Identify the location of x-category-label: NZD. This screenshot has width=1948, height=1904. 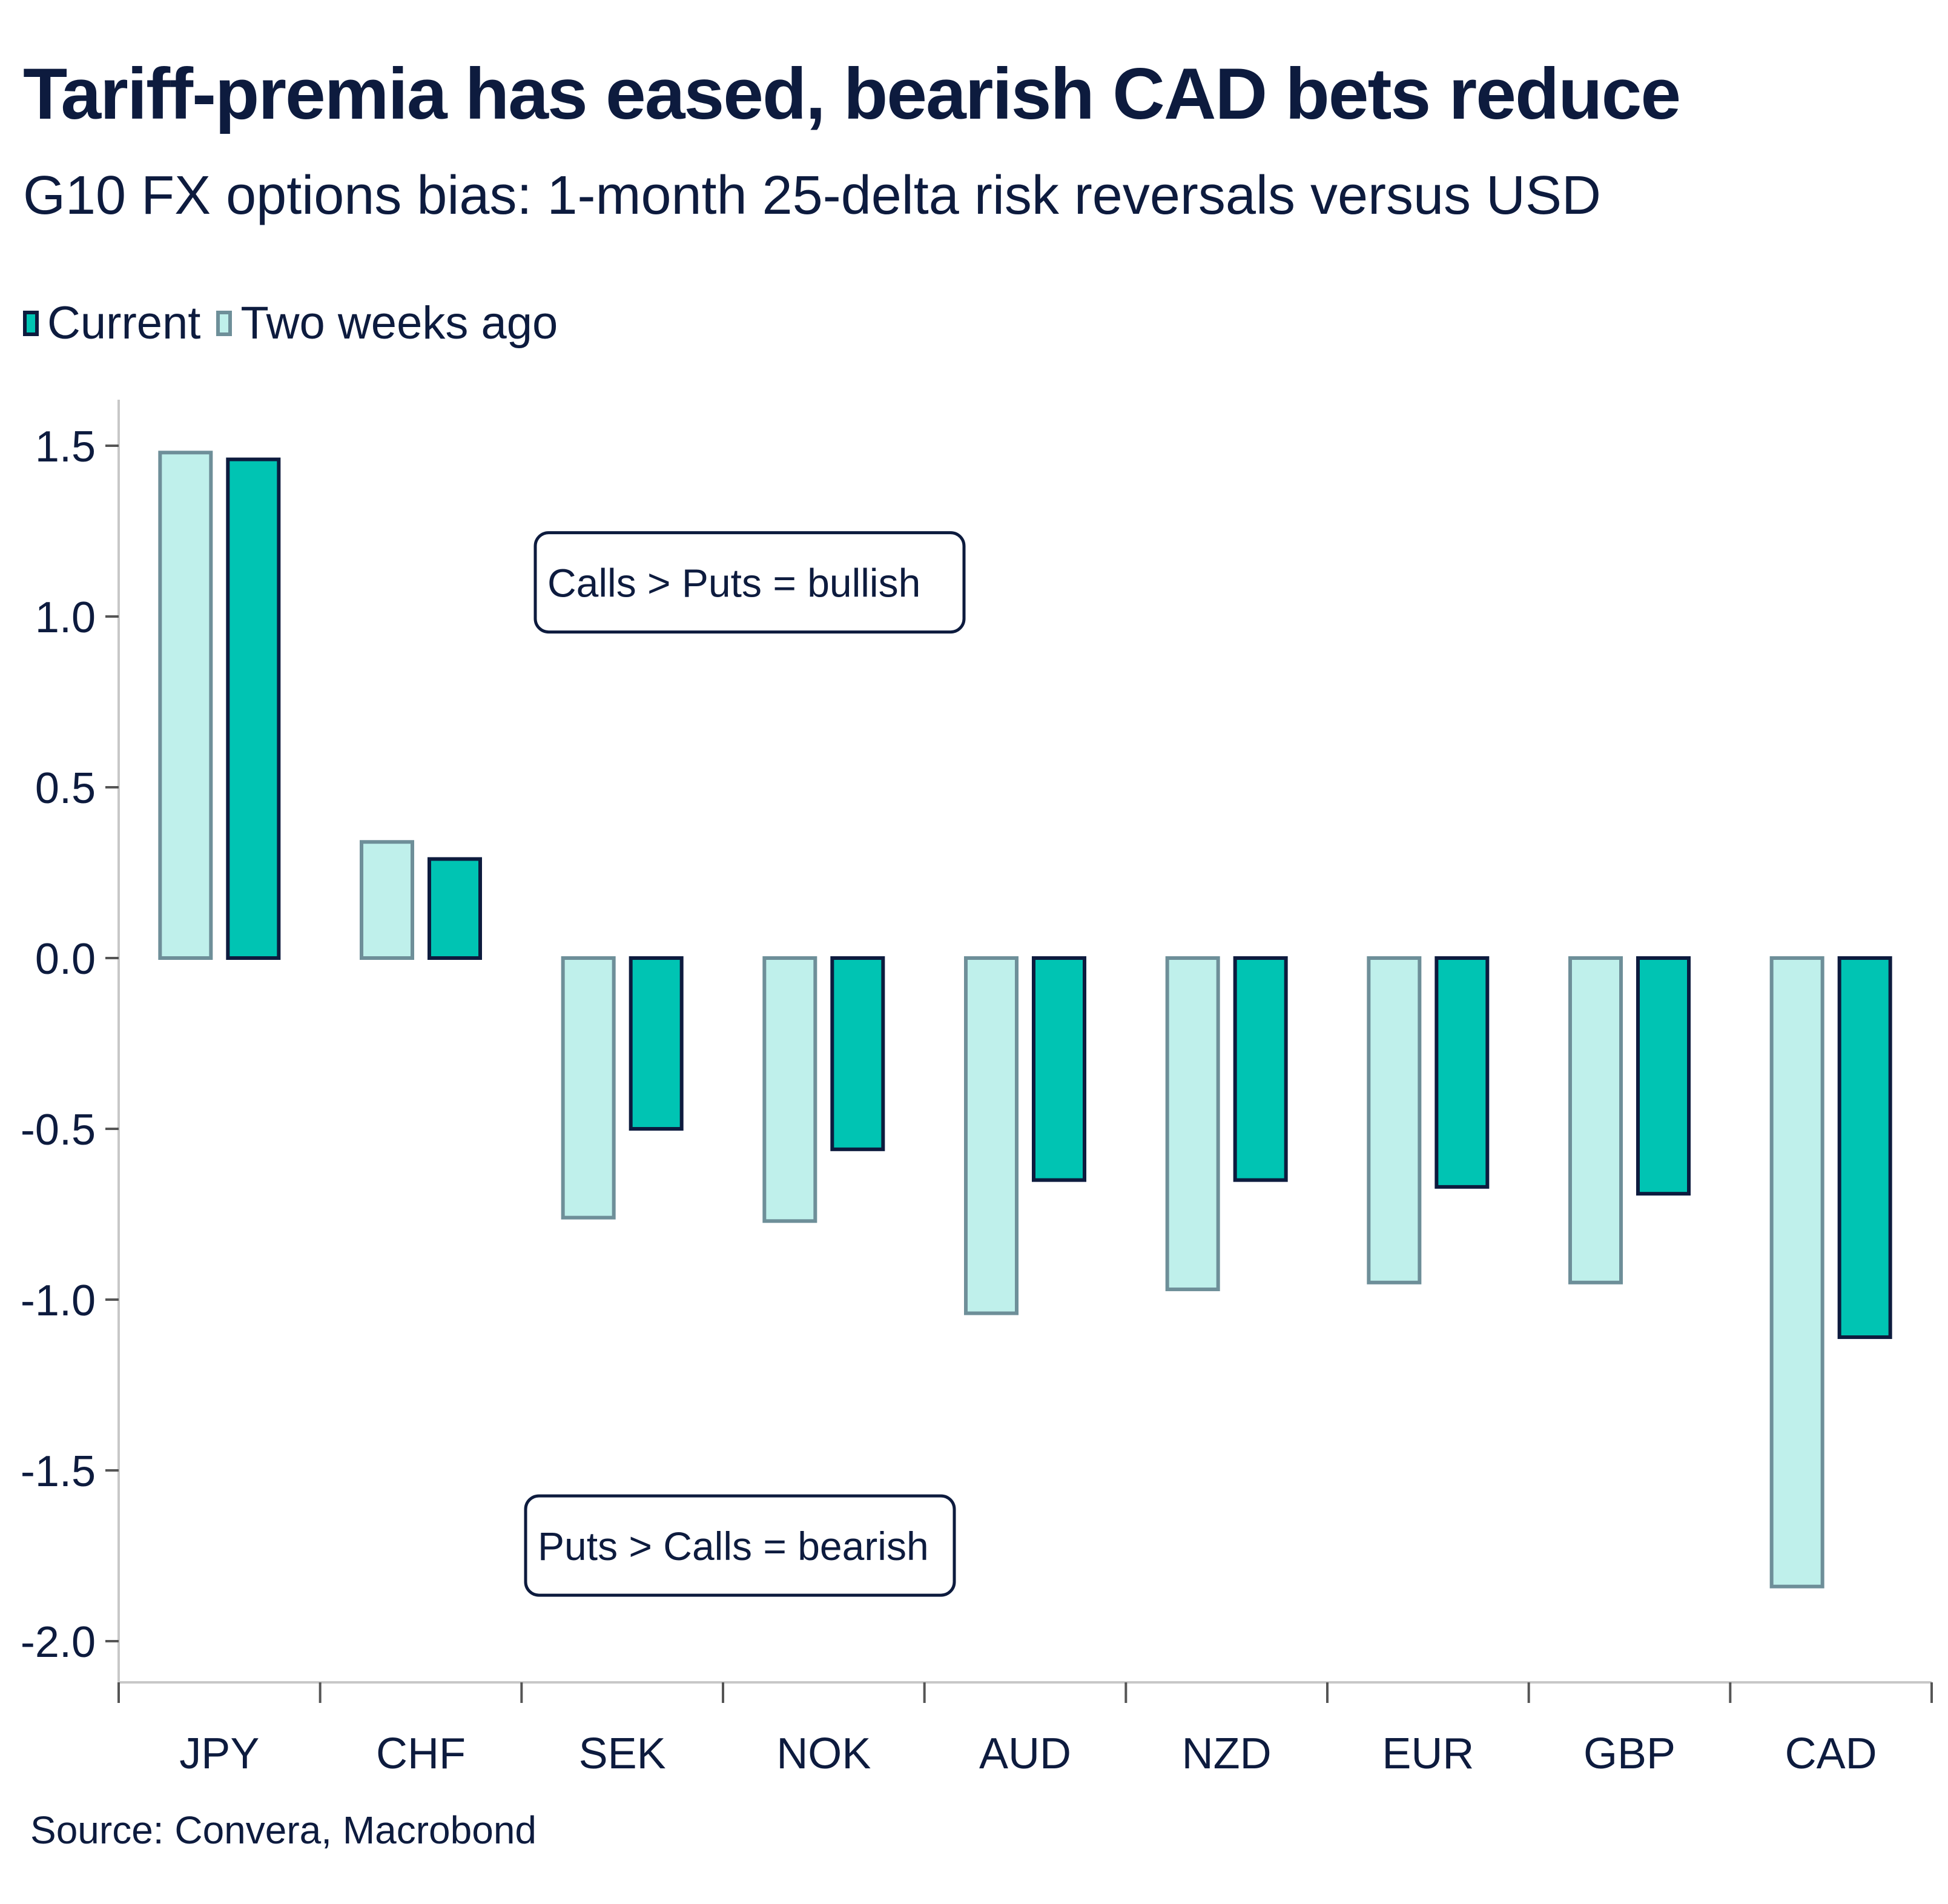
(1227, 1754).